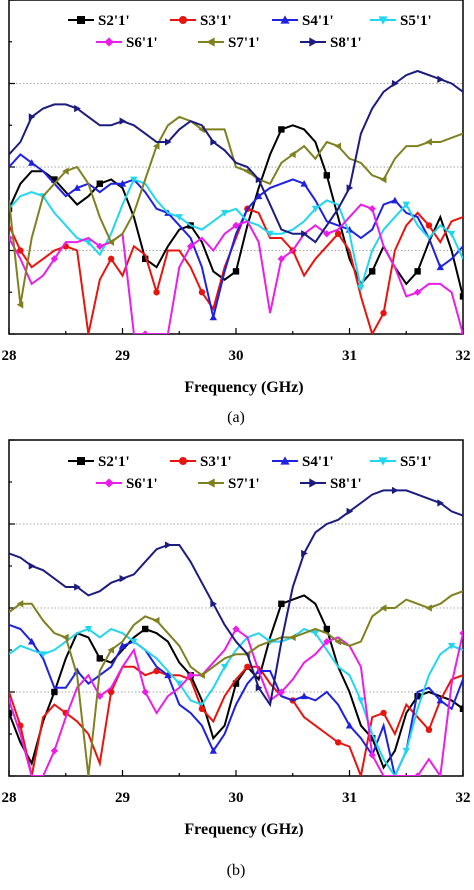 The image size is (474, 890). What do you see at coordinates (236, 269) in the screenshot?
I see `series-s31` at bounding box center [236, 269].